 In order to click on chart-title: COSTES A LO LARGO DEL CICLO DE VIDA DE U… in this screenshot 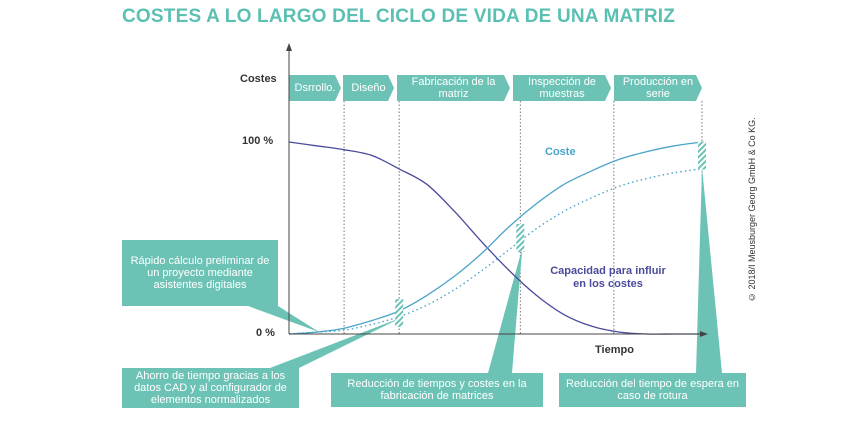, I will do `click(399, 16)`.